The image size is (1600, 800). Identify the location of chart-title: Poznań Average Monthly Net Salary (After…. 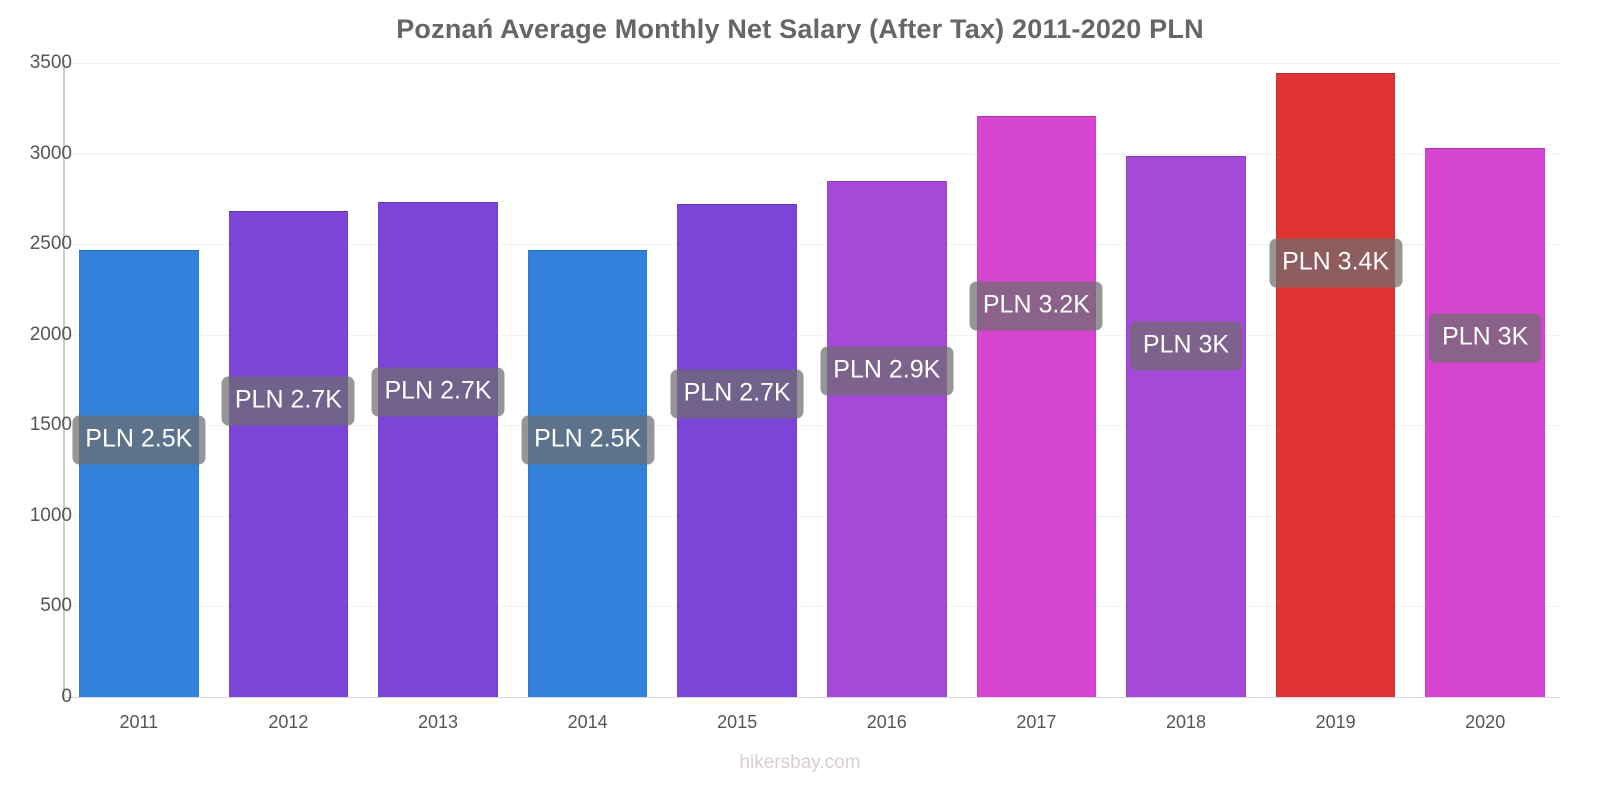
(800, 29).